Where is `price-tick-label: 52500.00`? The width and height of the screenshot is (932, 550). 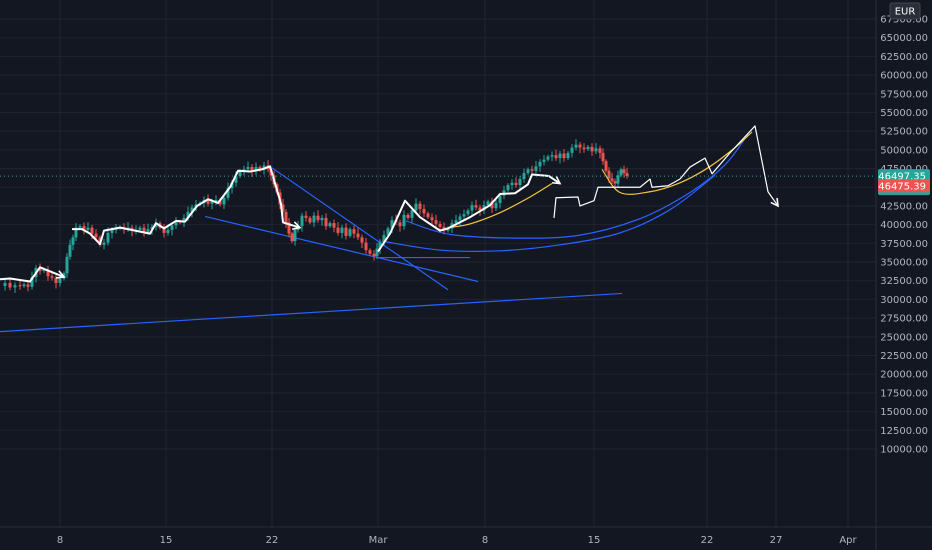
price-tick-label: 52500.00 is located at coordinates (904, 132).